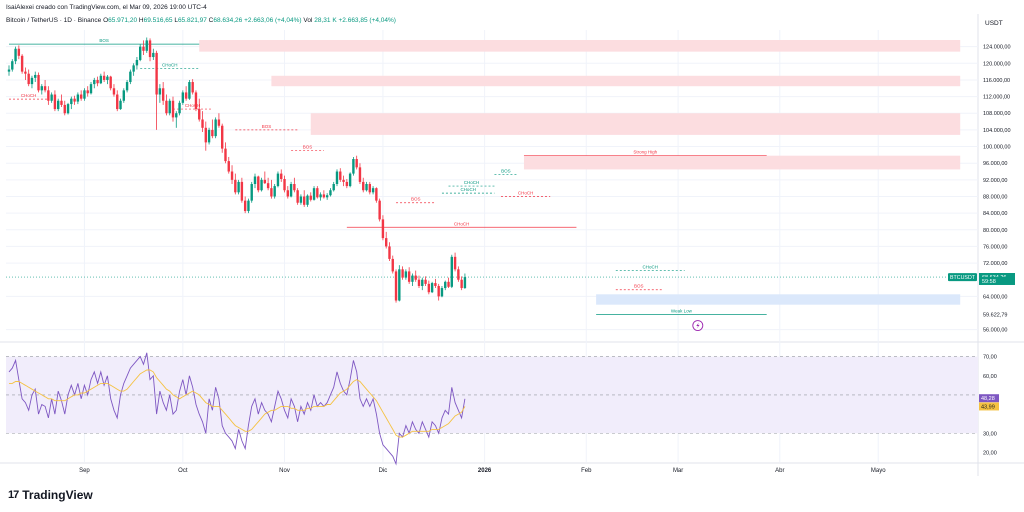 This screenshot has width=1024, height=512. What do you see at coordinates (779, 471) in the screenshot?
I see `time-tick-label: Abr` at bounding box center [779, 471].